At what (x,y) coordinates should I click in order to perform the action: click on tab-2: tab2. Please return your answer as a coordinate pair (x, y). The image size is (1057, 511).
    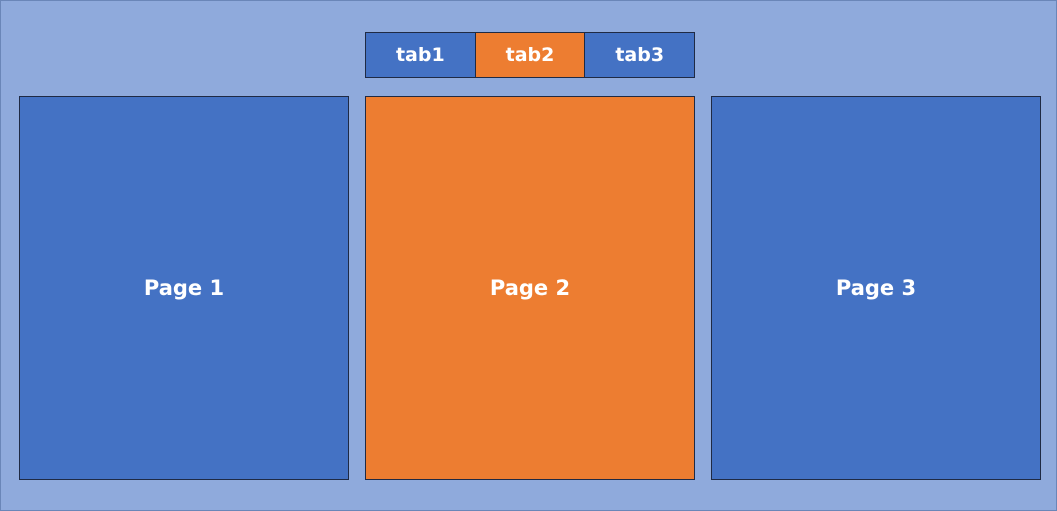
    Looking at the image, I should click on (529, 55).